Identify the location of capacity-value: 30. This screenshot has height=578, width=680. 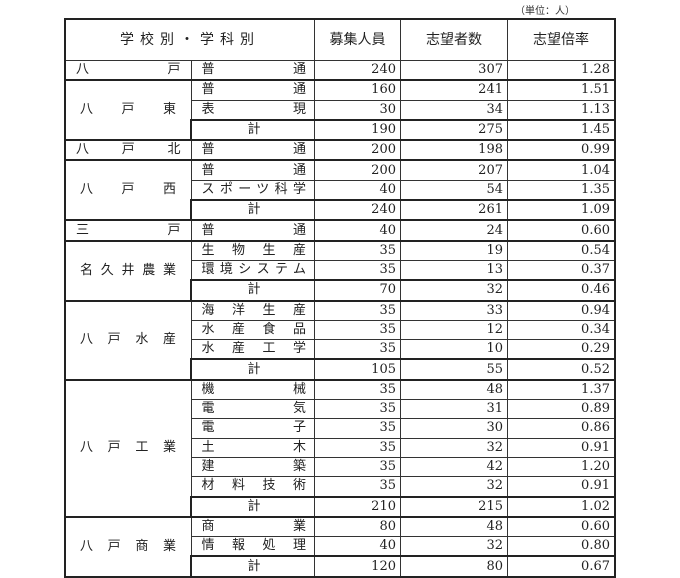
(357, 110).